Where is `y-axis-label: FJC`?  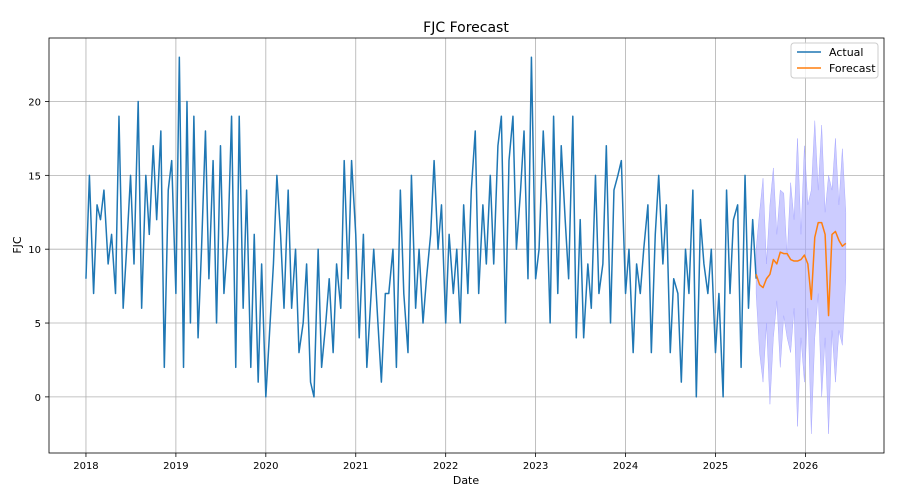
y-axis-label: FJC is located at coordinates (17, 245).